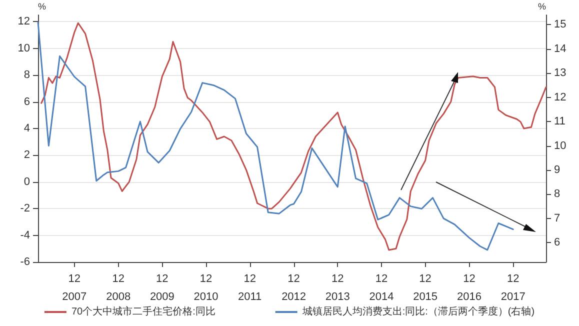  What do you see at coordinates (557, 242) in the screenshot?
I see `y2-tick-label: 6` at bounding box center [557, 242].